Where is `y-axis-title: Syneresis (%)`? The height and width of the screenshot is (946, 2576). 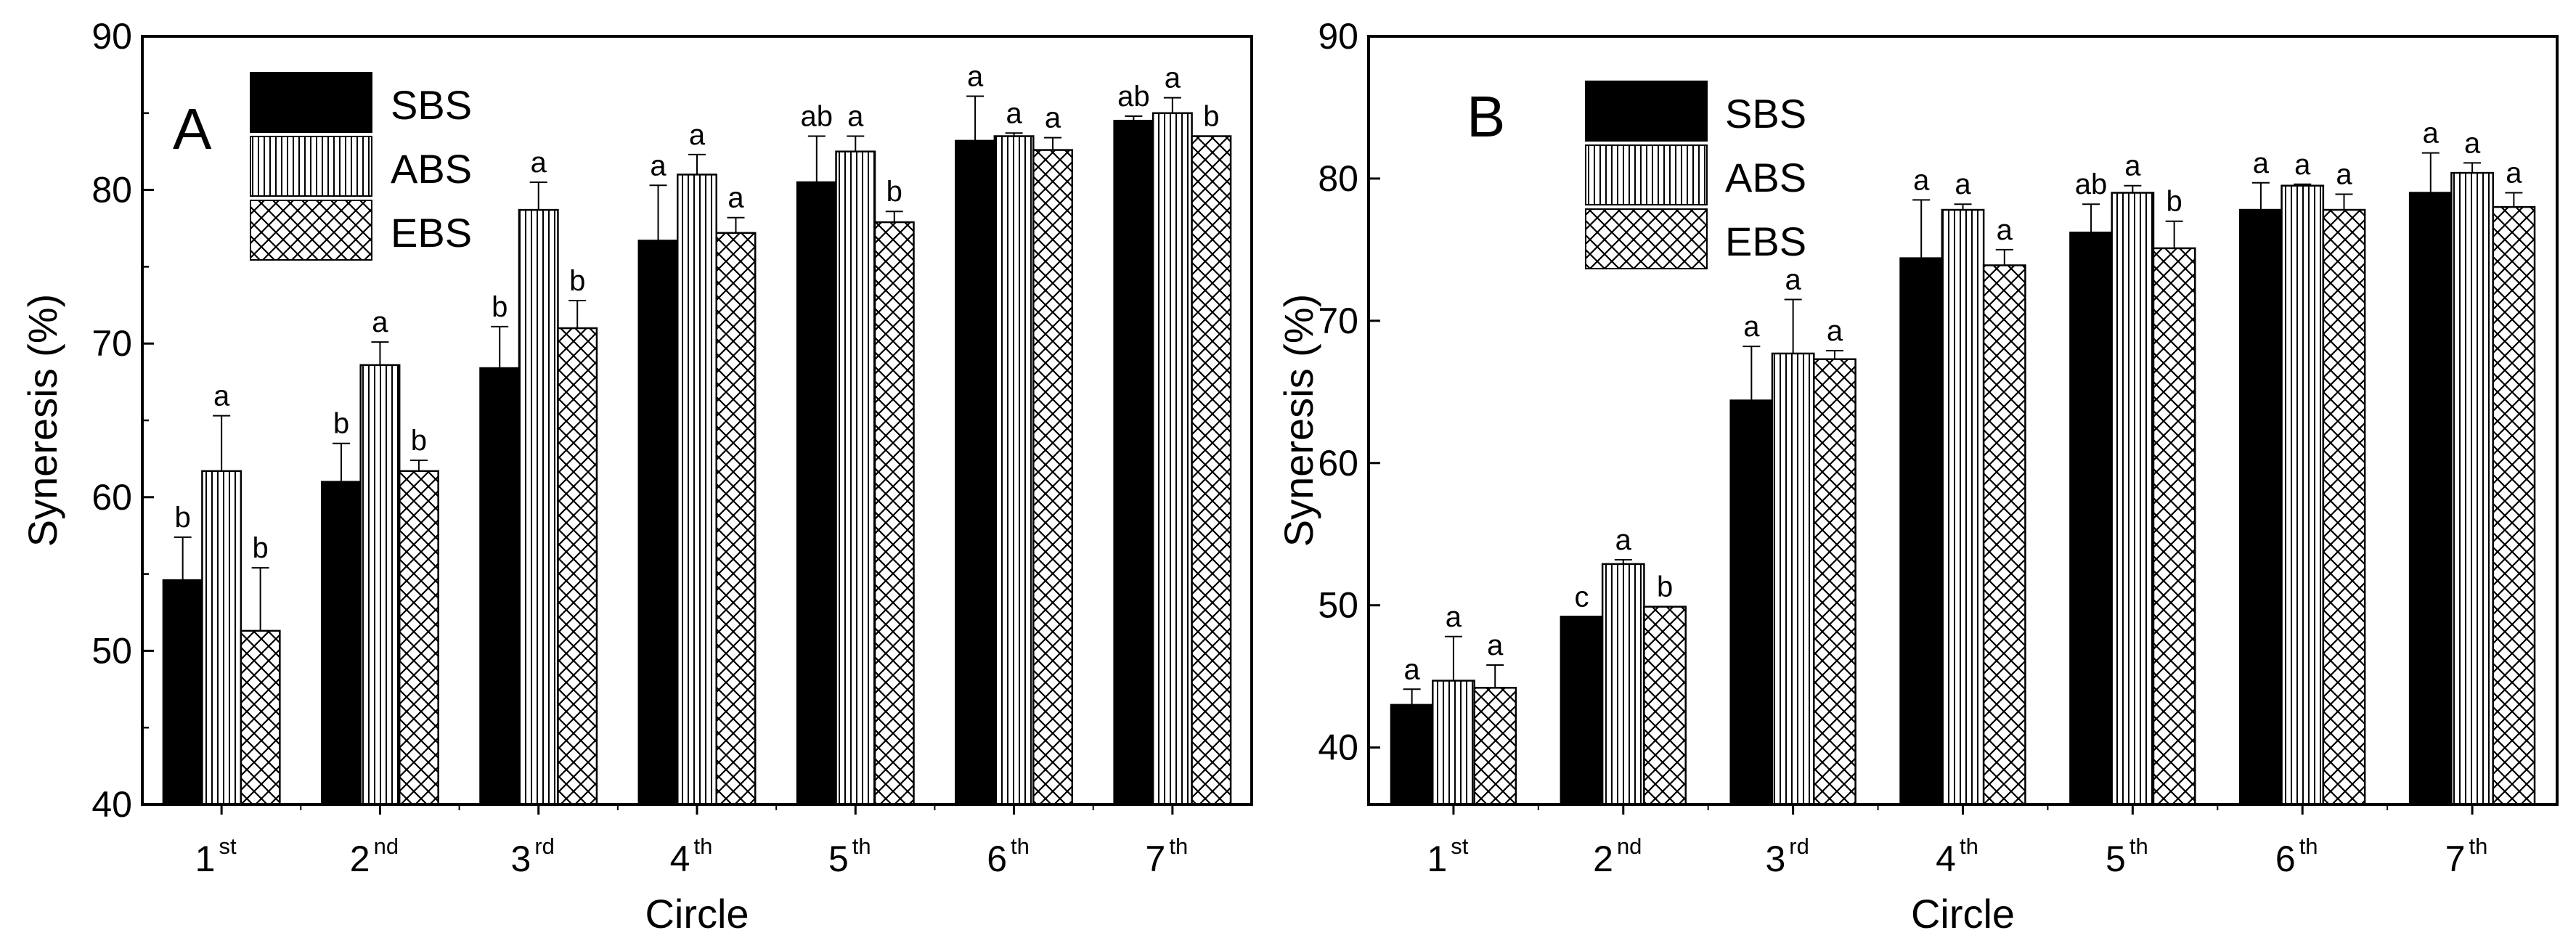
y-axis-title: Syneresis (%) is located at coordinates (1298, 420).